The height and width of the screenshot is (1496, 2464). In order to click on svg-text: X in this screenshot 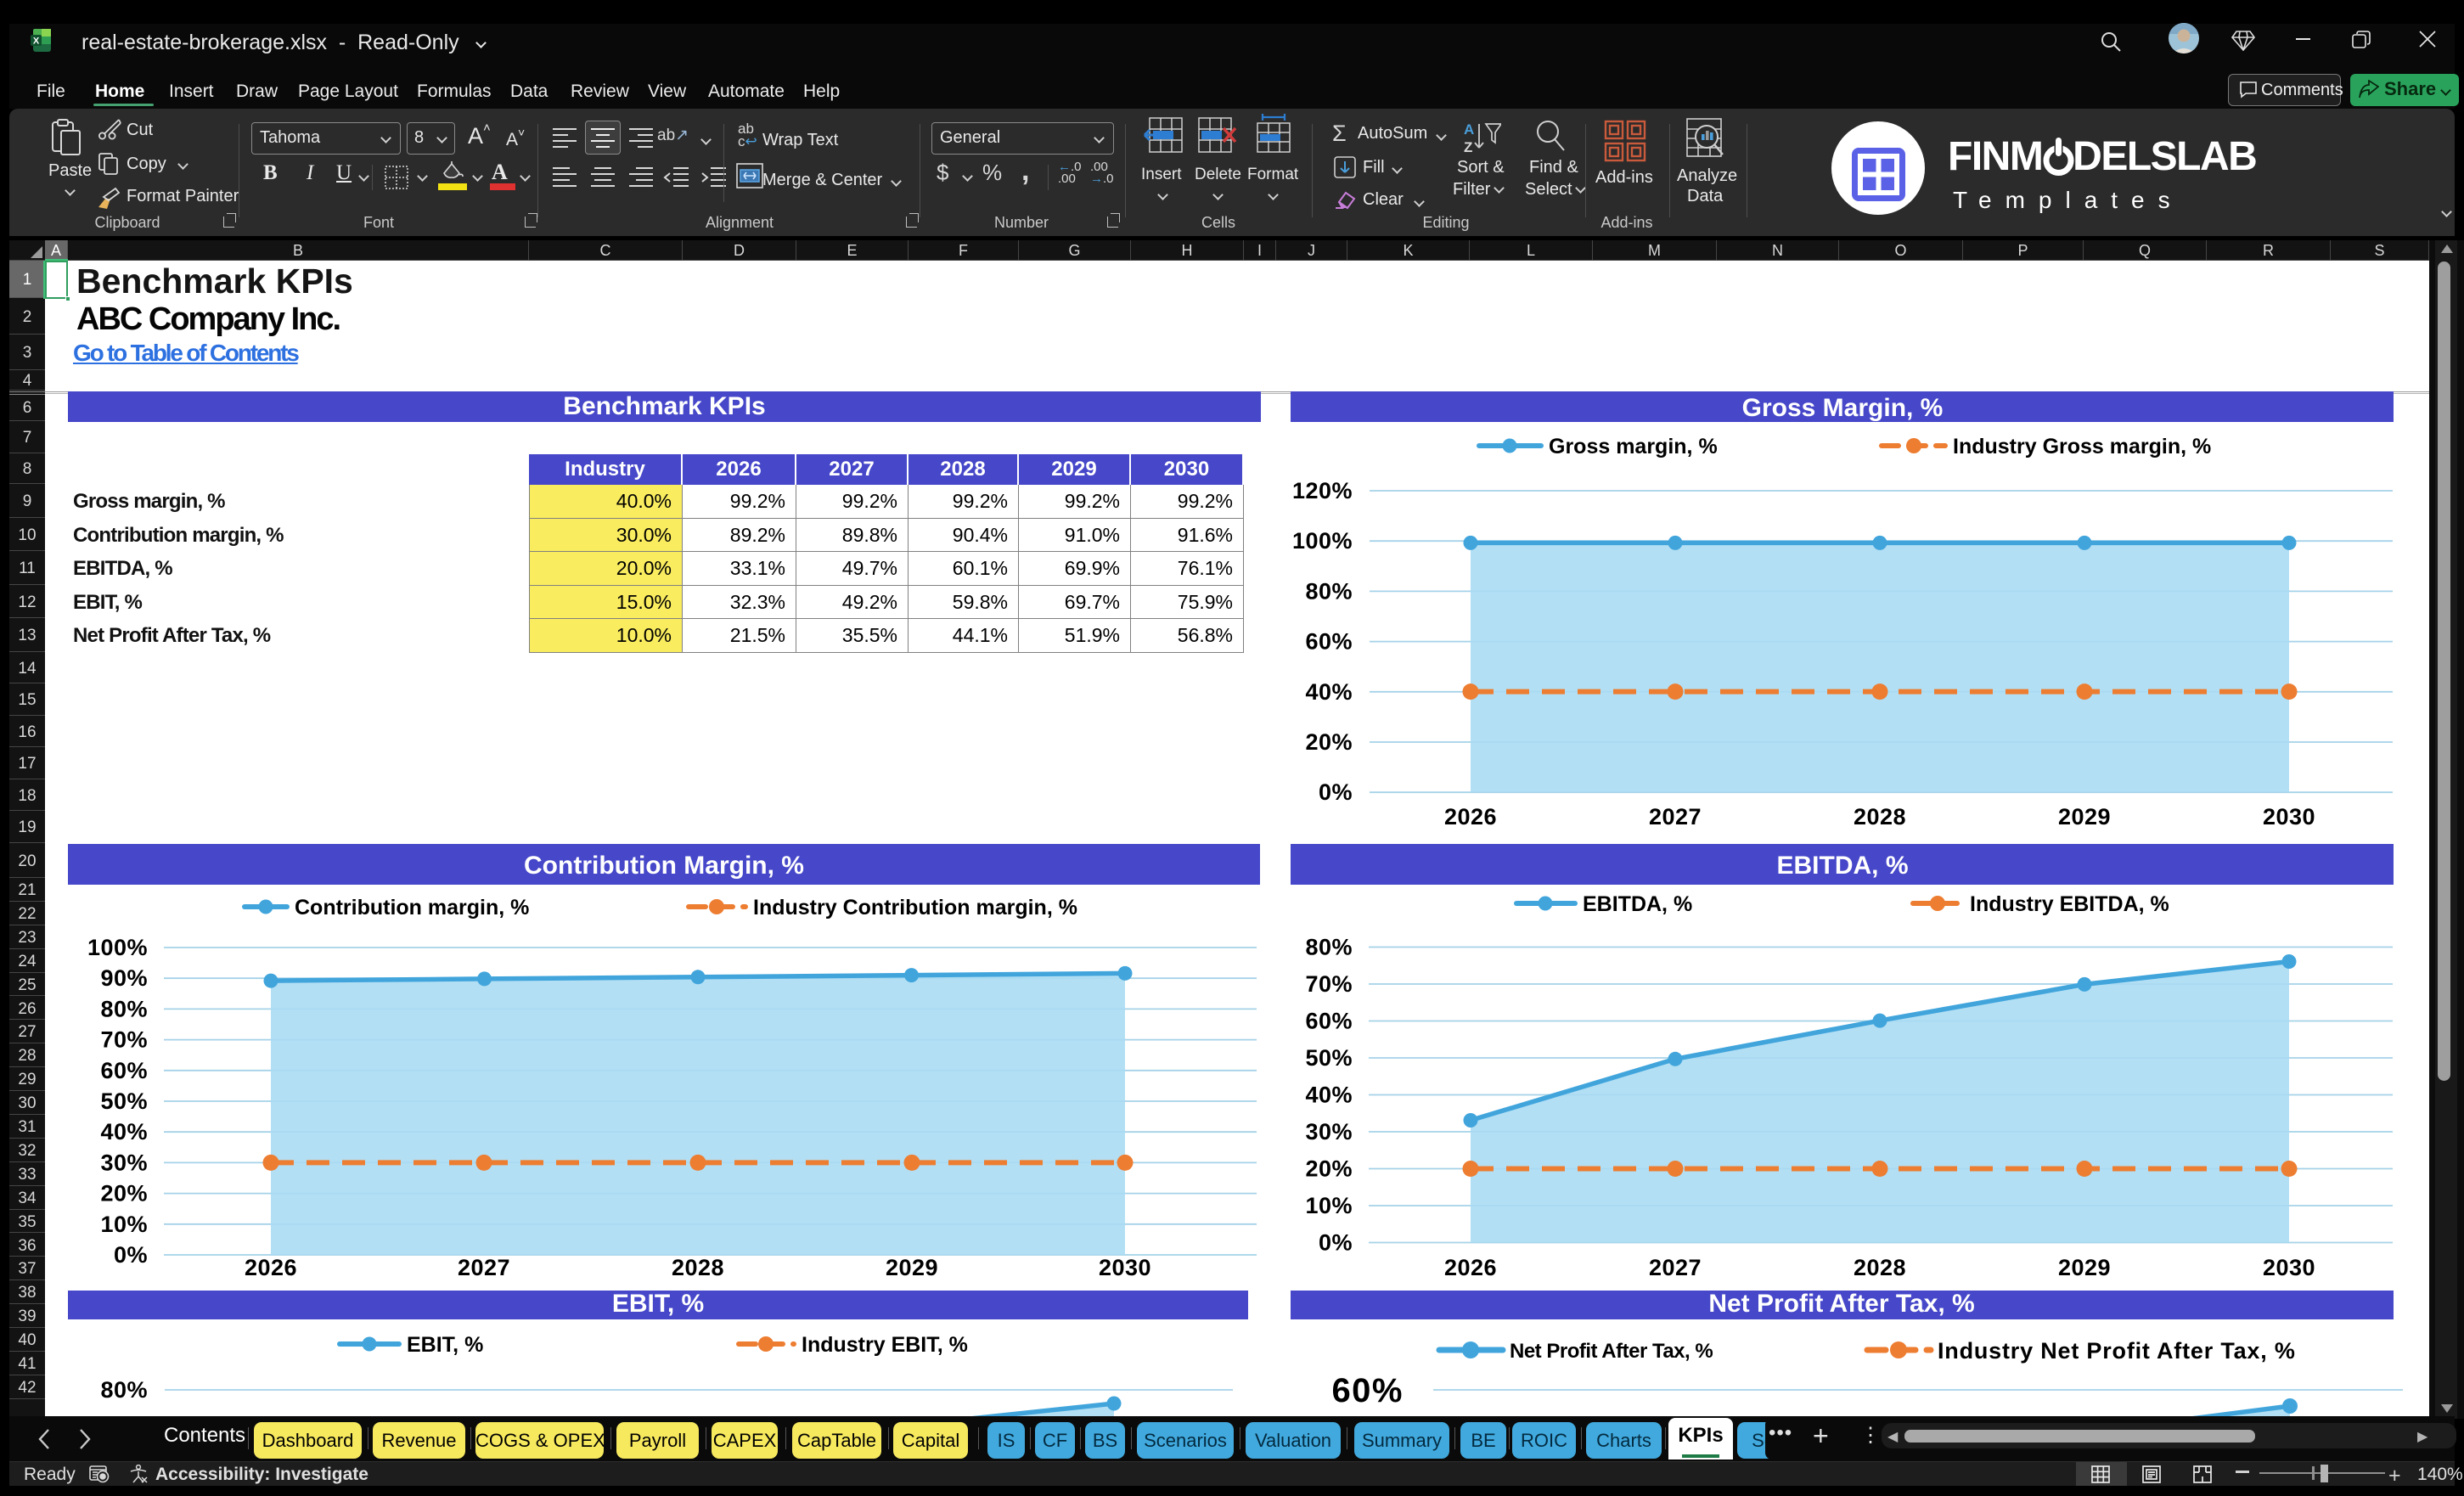, I will do `click(36, 42)`.